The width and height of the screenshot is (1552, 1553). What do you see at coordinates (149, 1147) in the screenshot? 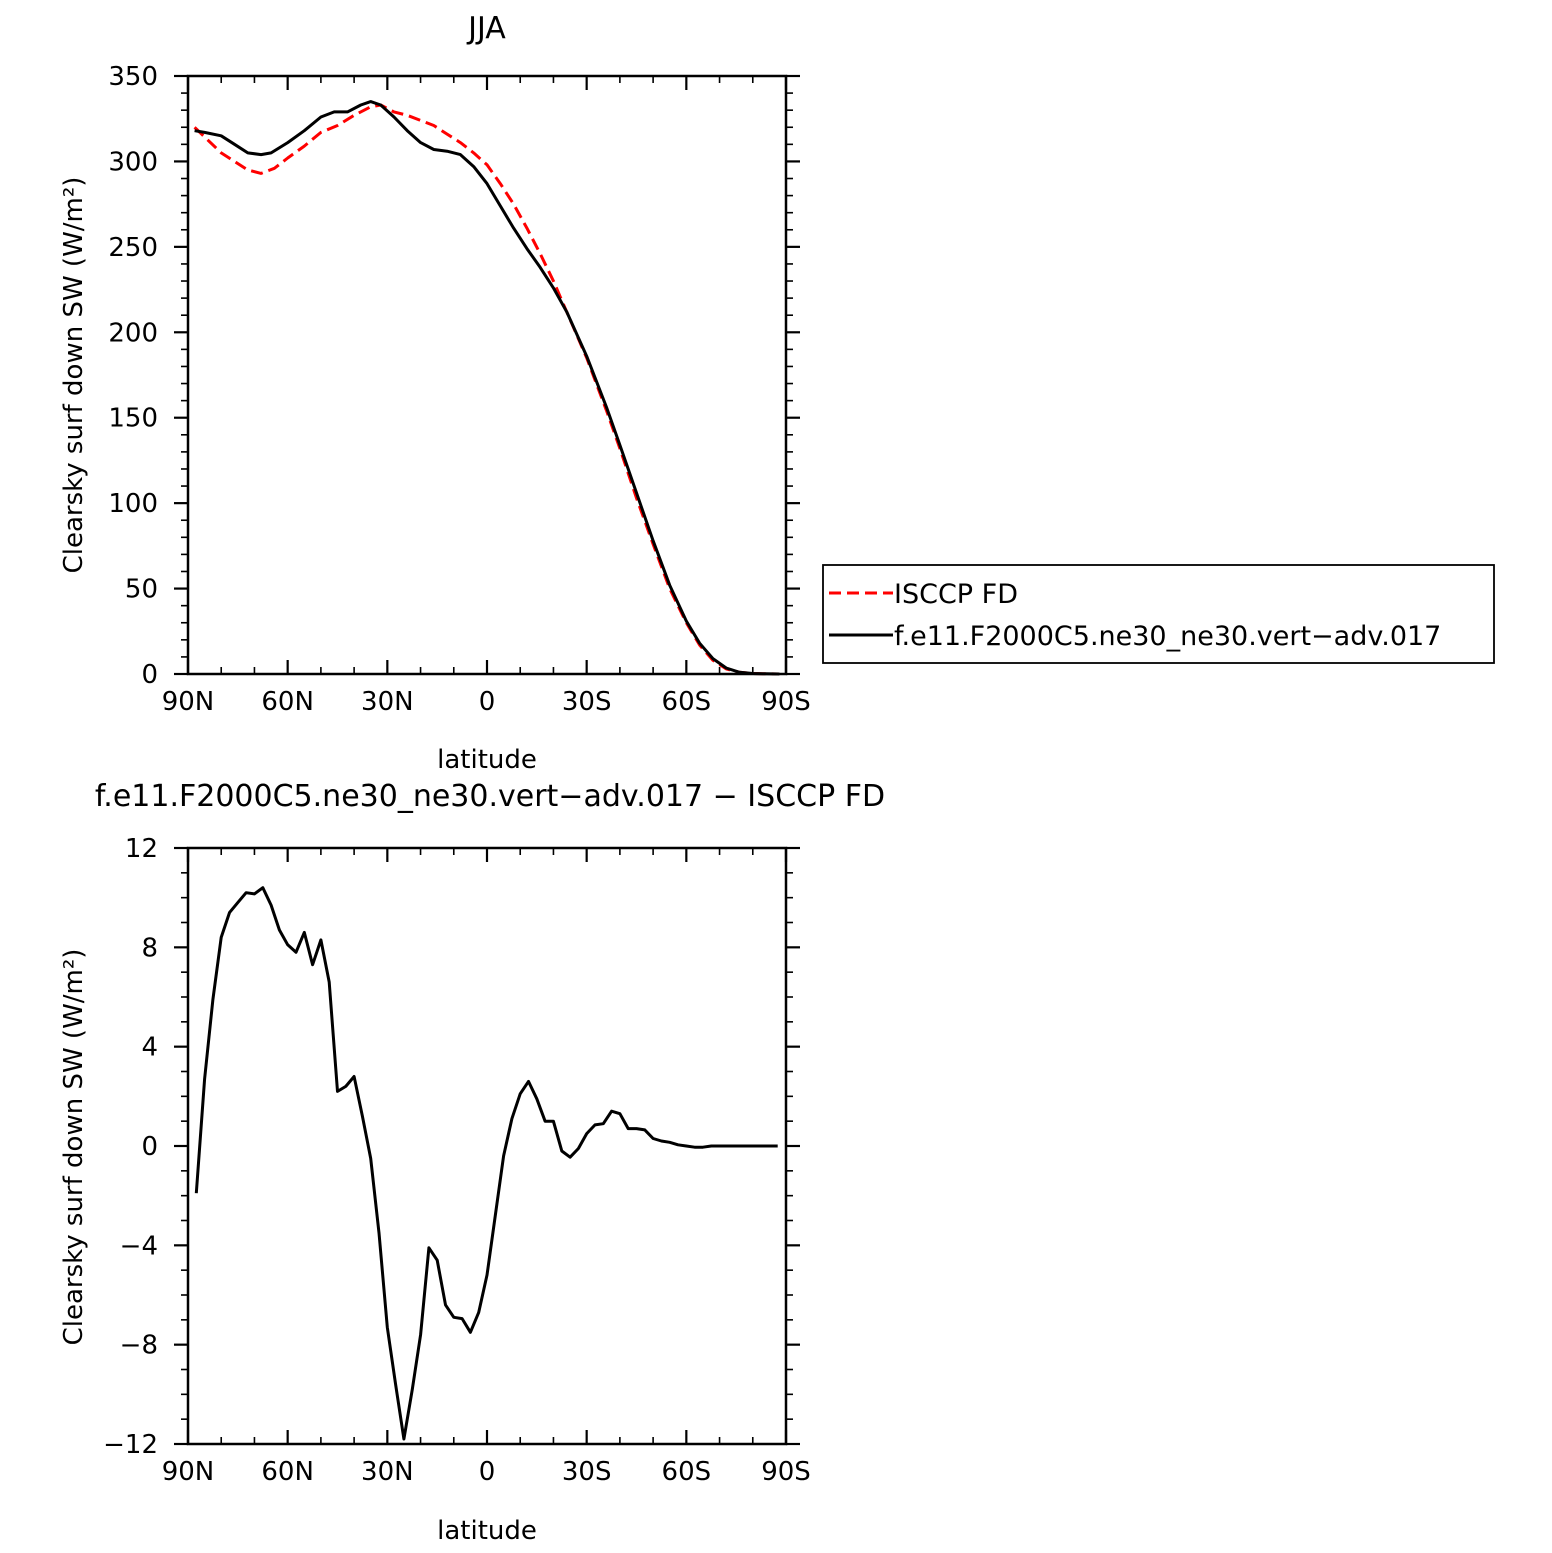
I see `bottom-chart-ytick-label: 0` at bounding box center [149, 1147].